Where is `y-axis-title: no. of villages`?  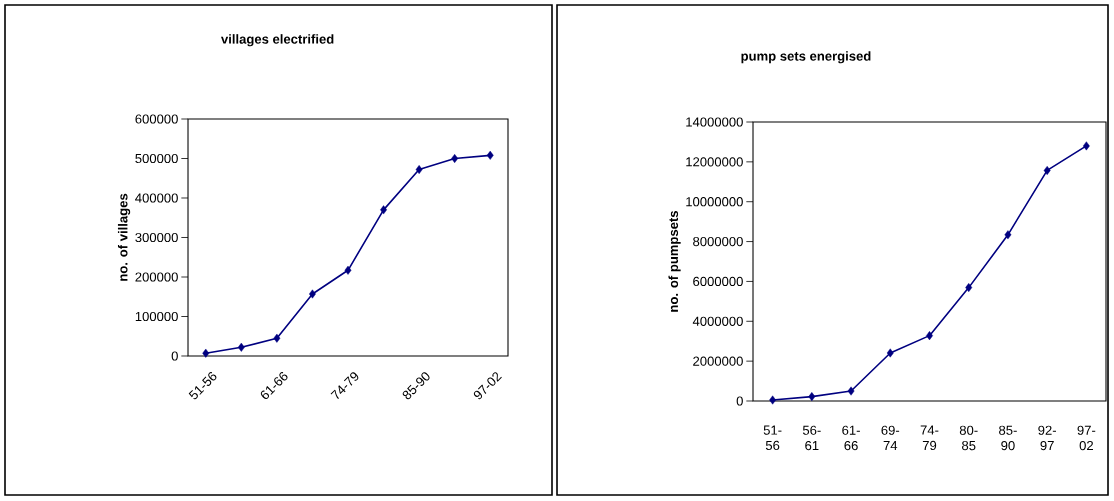 y-axis-title: no. of villages is located at coordinates (124, 237).